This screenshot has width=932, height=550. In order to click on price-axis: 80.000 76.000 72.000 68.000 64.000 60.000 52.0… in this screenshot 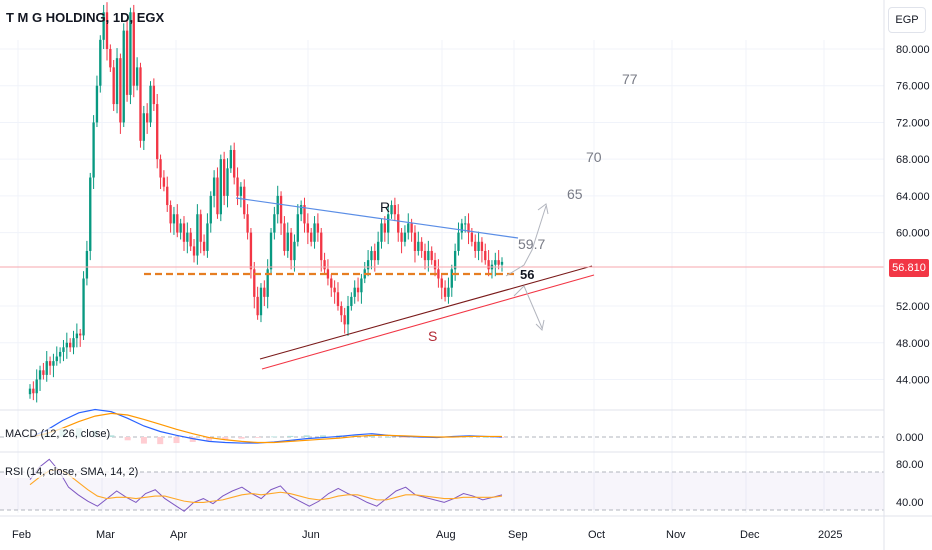, I will do `click(913, 215)`.